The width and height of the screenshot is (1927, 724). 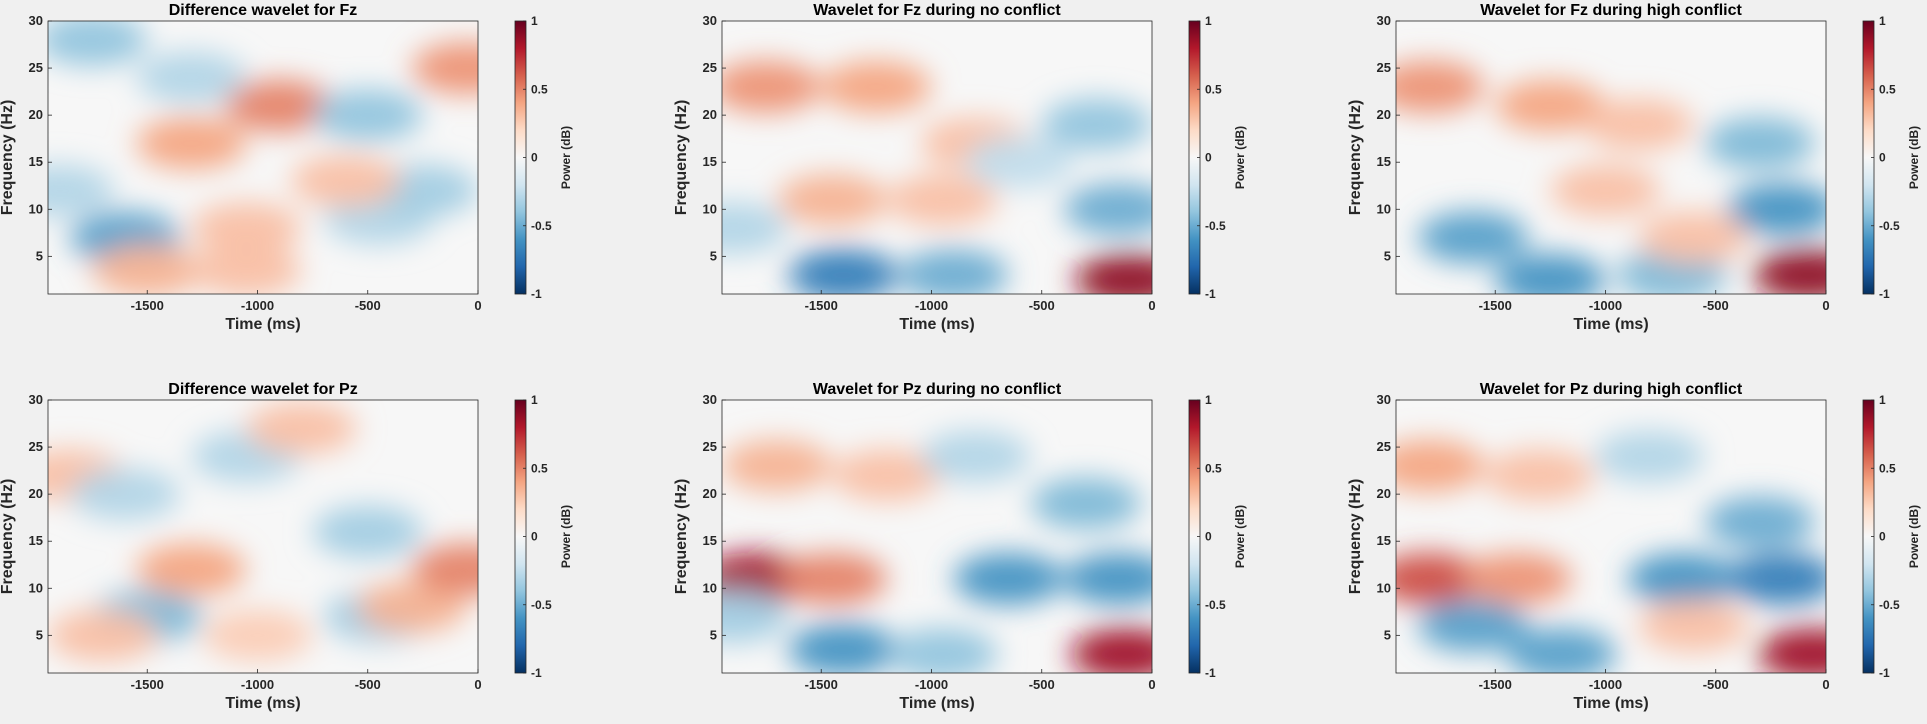 What do you see at coordinates (937, 10) in the screenshot?
I see `chart-title: Wavelet for Fz during no conflict` at bounding box center [937, 10].